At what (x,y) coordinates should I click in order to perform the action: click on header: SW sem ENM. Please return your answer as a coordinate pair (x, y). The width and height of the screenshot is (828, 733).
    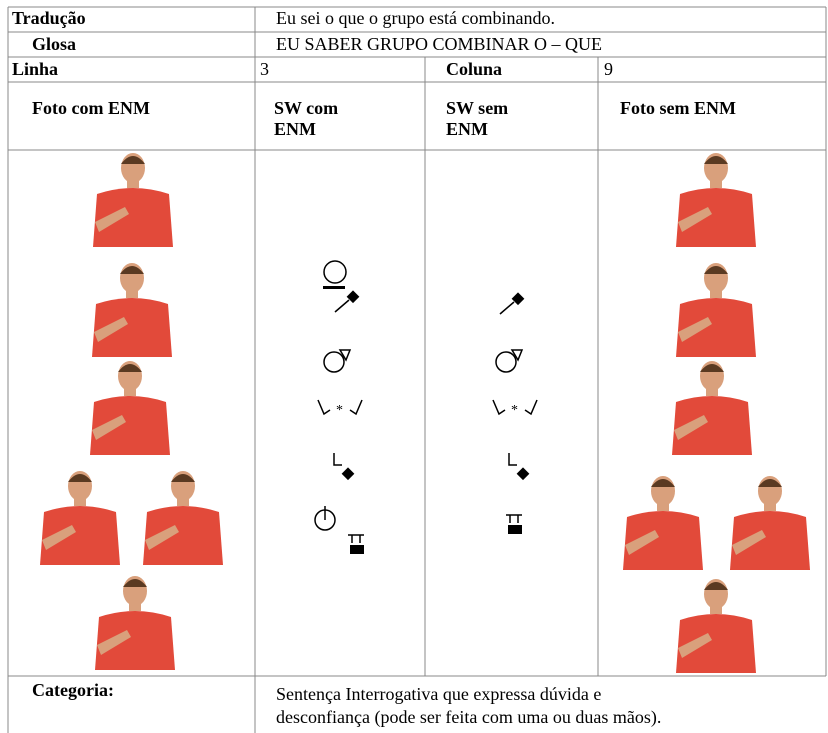
    Looking at the image, I should click on (477, 118).